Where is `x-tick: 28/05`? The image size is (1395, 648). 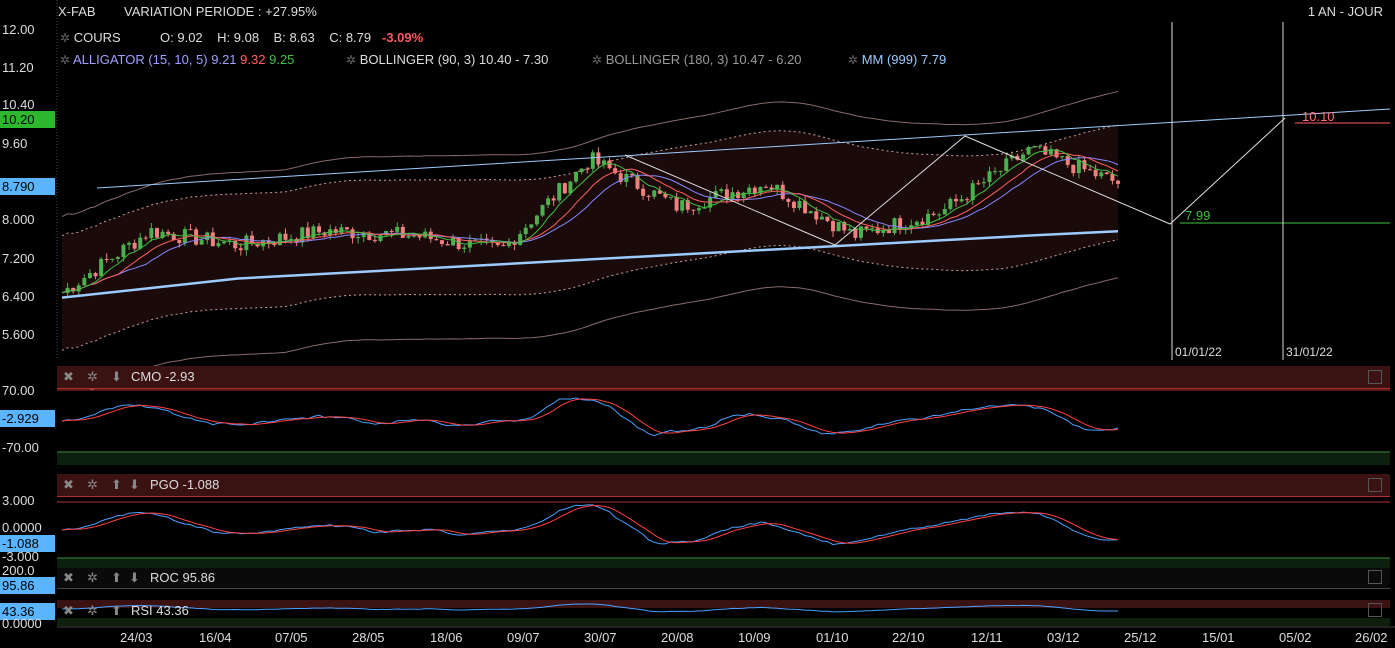 x-tick: 28/05 is located at coordinates (368, 637).